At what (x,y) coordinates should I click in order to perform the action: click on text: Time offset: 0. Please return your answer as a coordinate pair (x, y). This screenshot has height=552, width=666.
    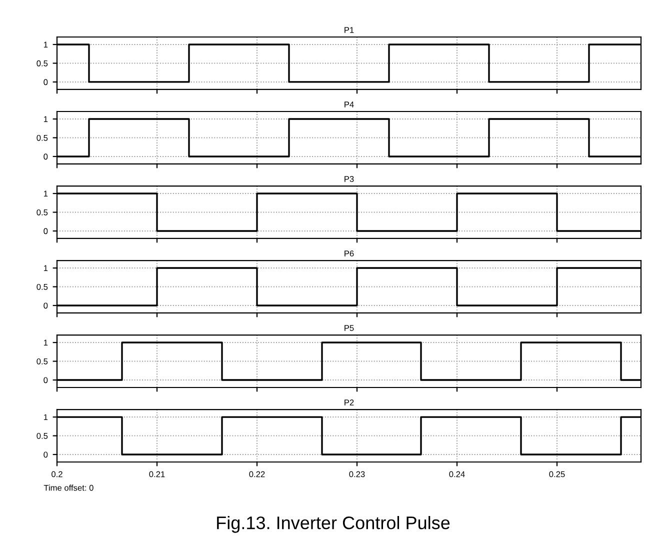
    Looking at the image, I should click on (69, 487).